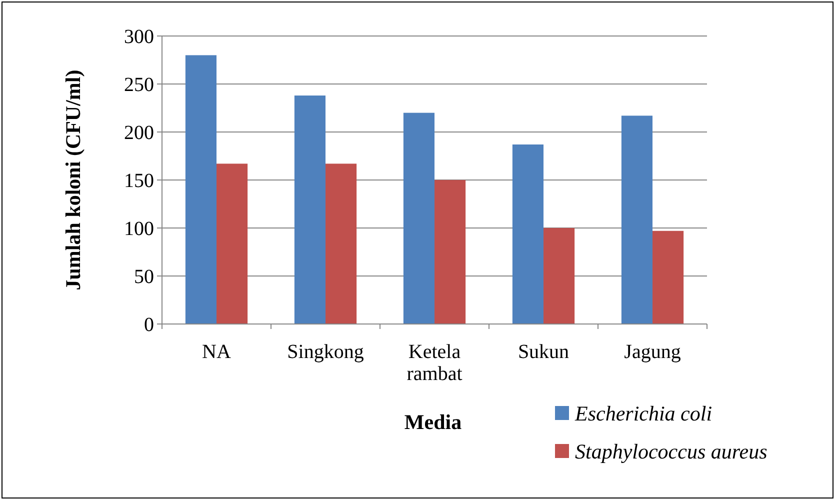 The image size is (837, 502). I want to click on y-axis-title: Jumlah koloni (CFU/ml), so click(73, 180).